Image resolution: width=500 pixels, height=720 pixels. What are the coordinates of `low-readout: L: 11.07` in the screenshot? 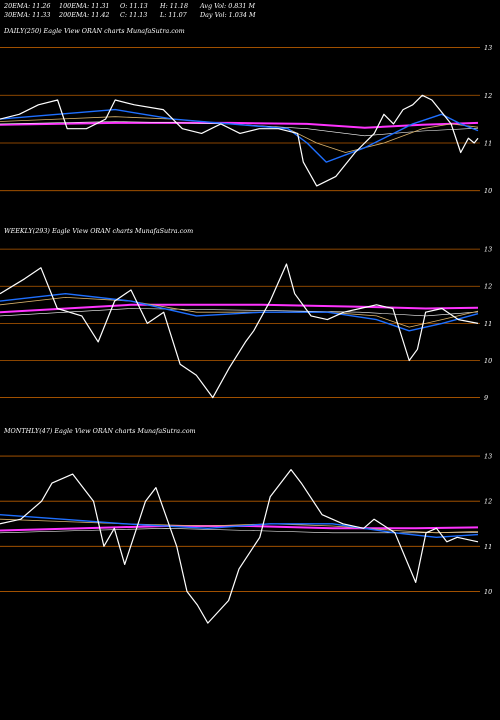 It's located at (173, 15).